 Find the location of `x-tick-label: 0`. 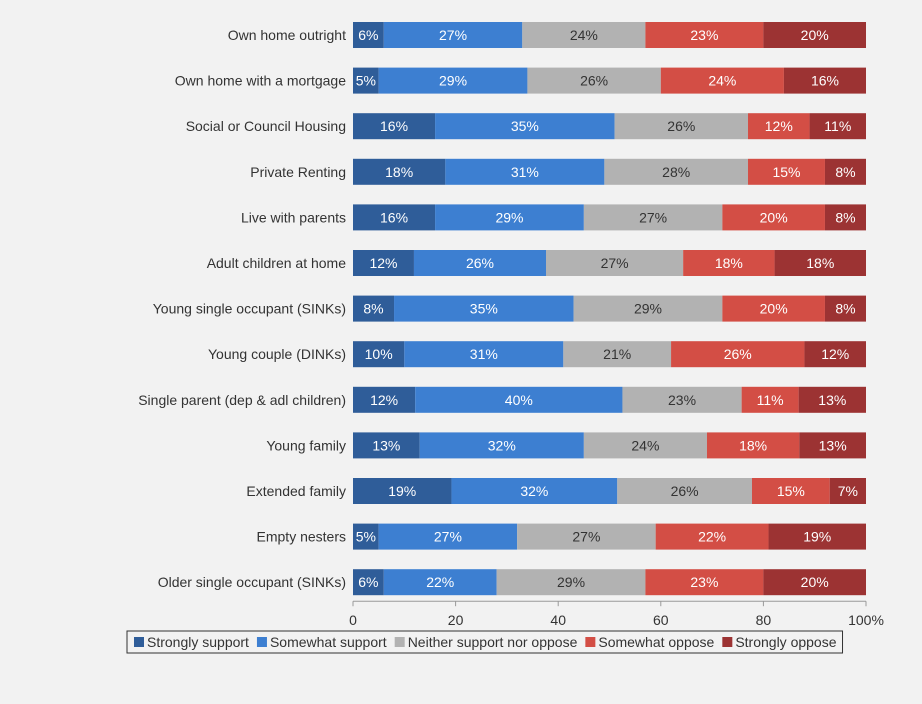

x-tick-label: 0 is located at coordinates (353, 620).